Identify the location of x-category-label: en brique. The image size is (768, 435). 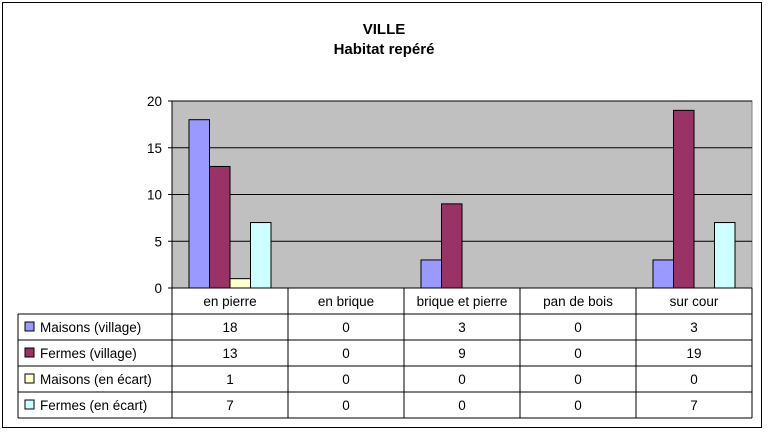
(346, 301).